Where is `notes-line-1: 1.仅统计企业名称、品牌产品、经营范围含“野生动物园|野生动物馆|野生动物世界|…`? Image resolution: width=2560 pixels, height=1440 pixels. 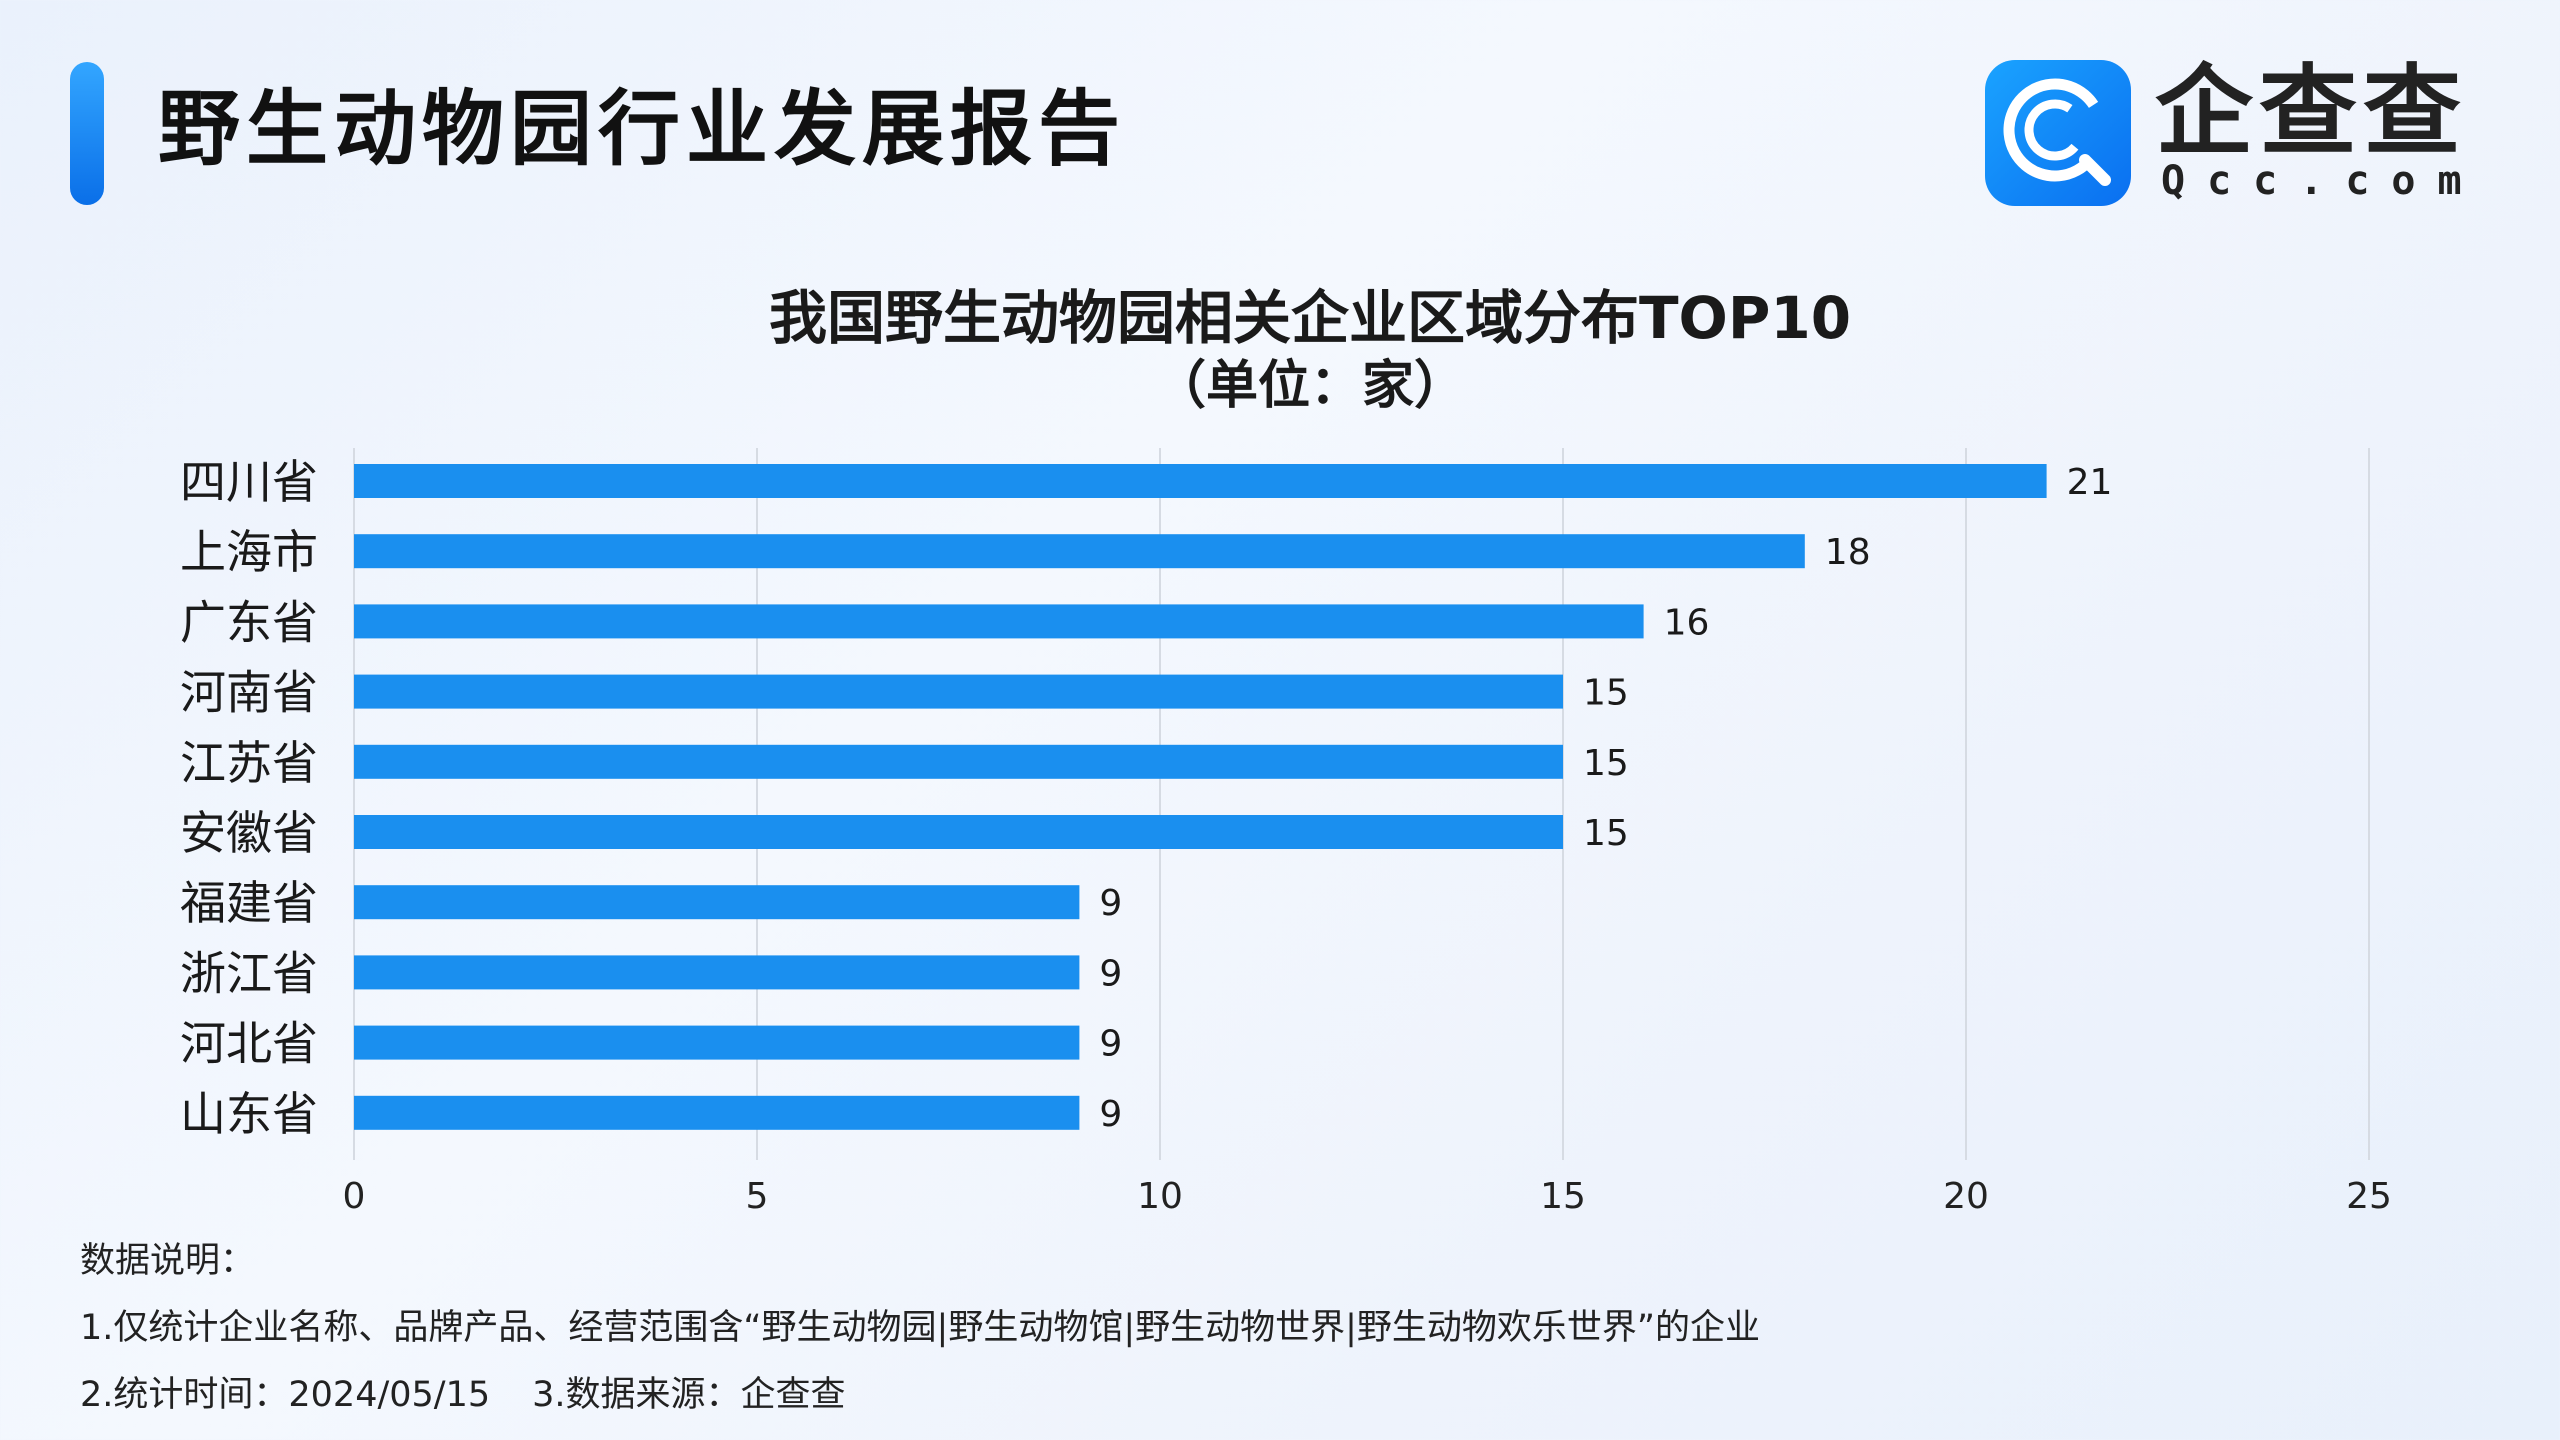
notes-line-1: 1.仅统计企业名称、品牌产品、经营范围含“野生动物园|野生动物馆|野生动物世界|… is located at coordinates (920, 1328).